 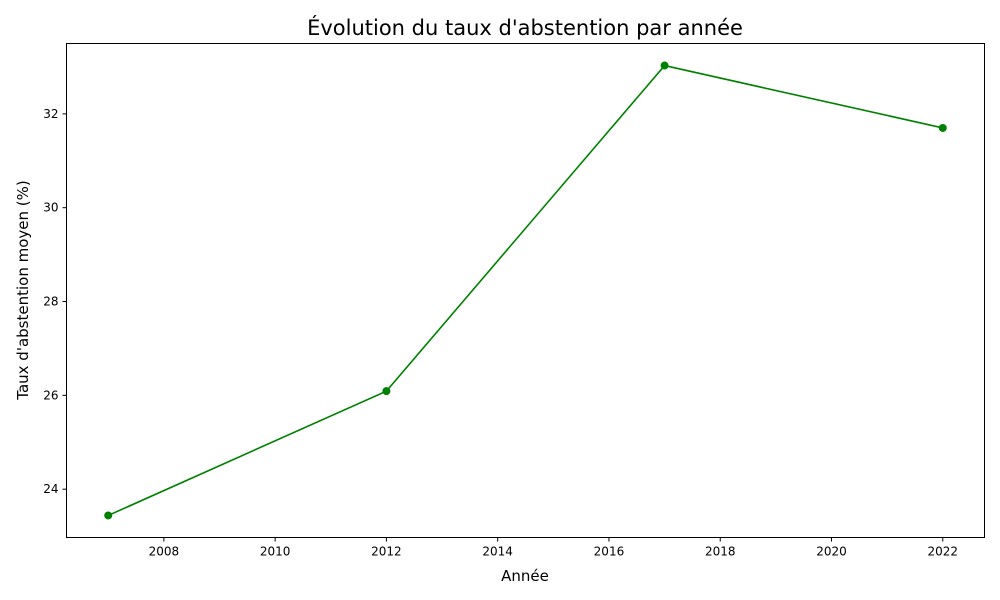 What do you see at coordinates (164, 552) in the screenshot?
I see `x-tick-label: 2008` at bounding box center [164, 552].